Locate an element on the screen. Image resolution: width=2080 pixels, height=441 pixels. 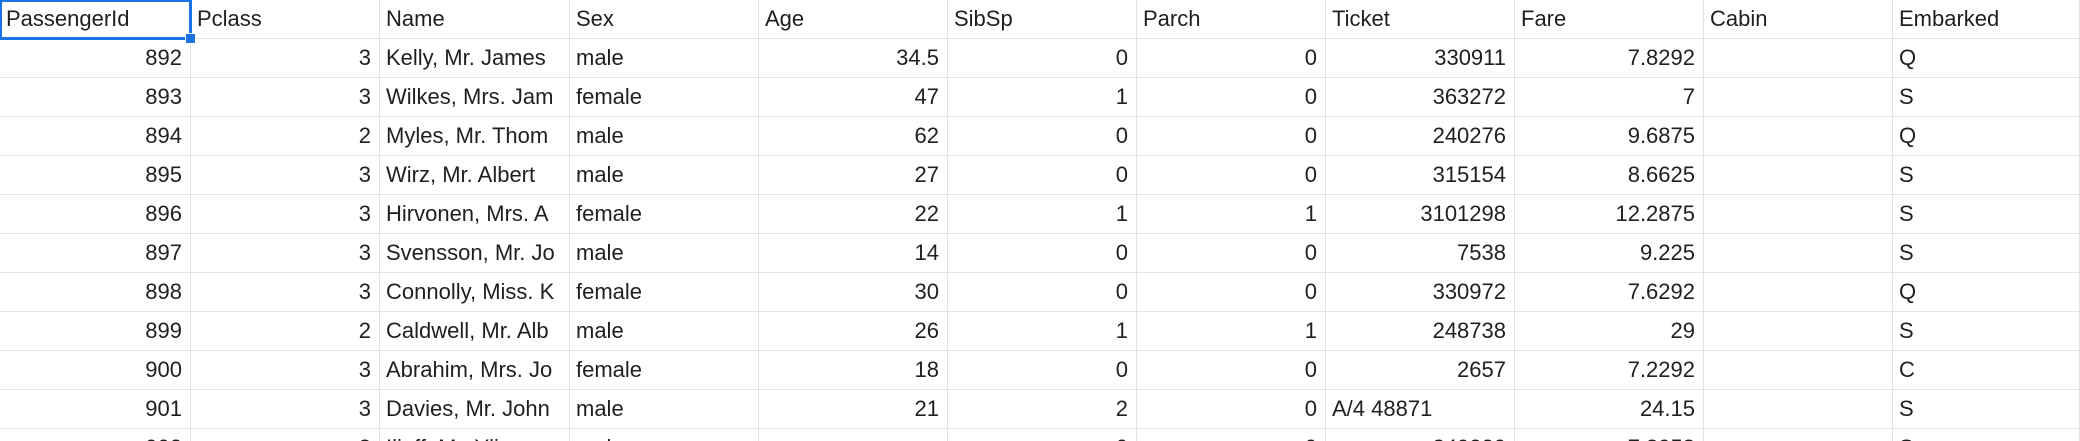
cell-fare: 9.6875 is located at coordinates (1609, 136).